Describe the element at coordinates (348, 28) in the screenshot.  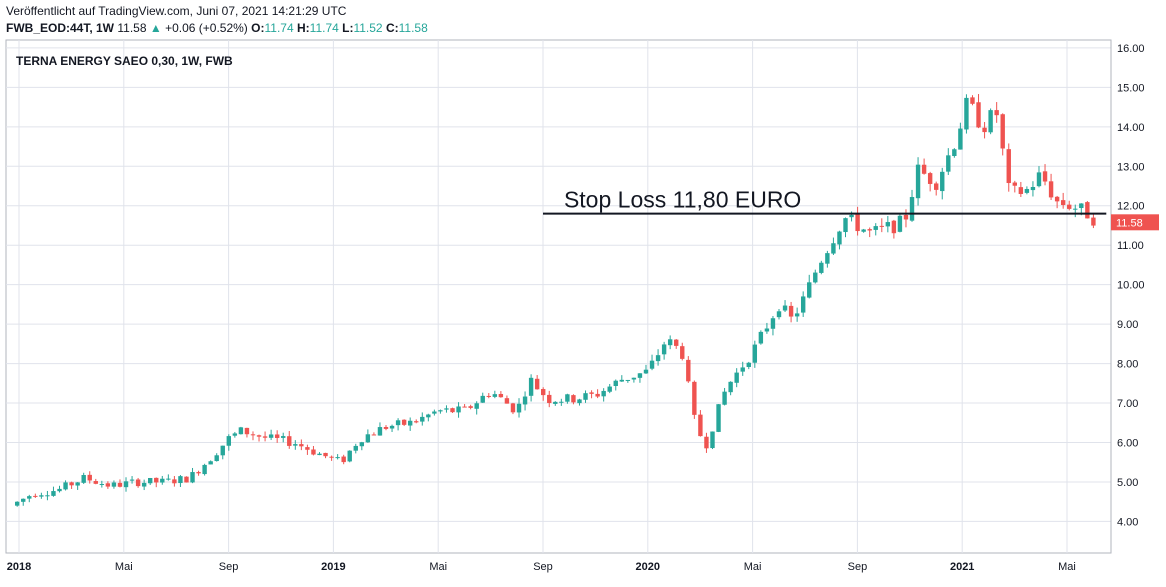
I see `low-label: L:` at that location.